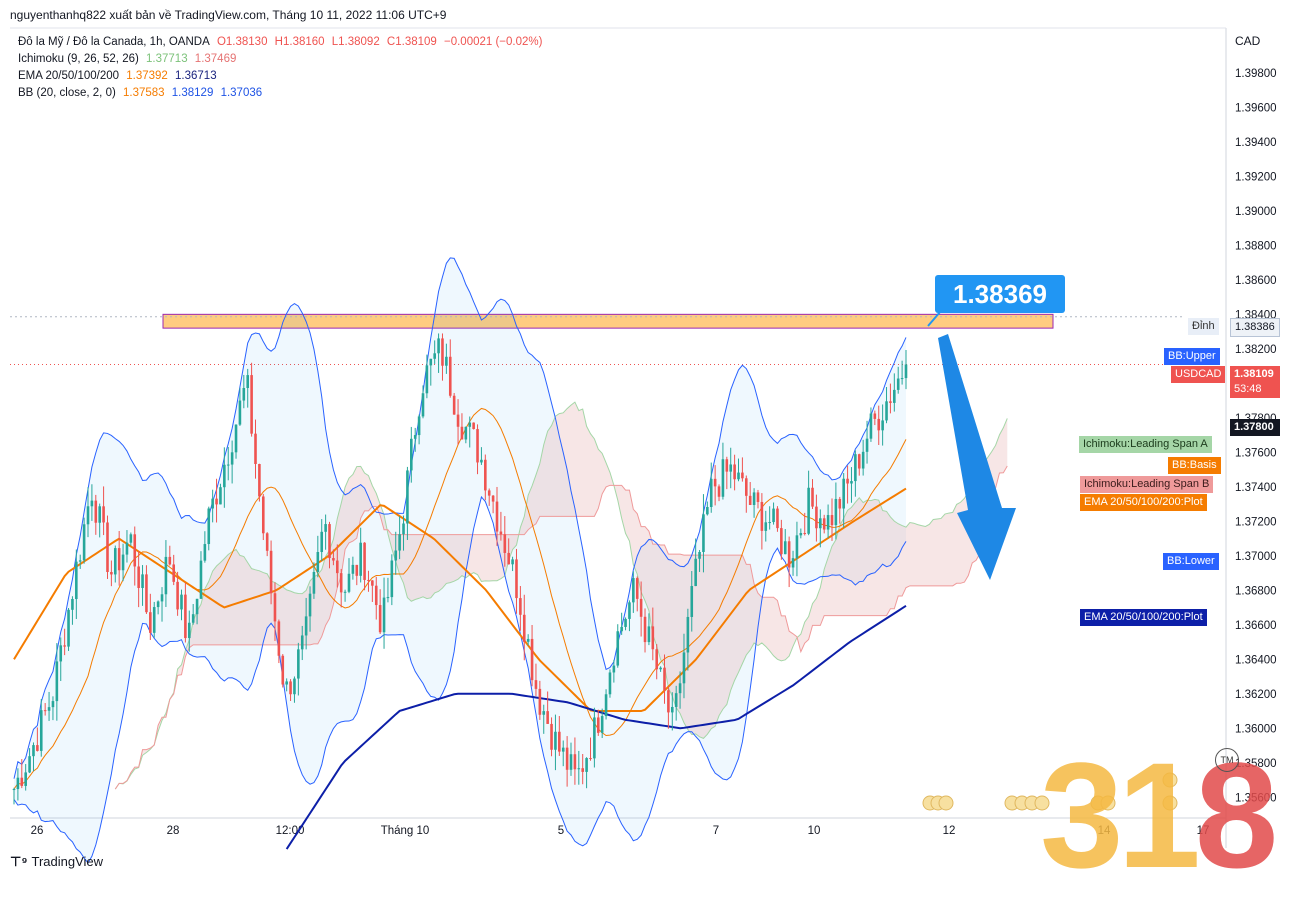 This screenshot has height=899, width=1299. What do you see at coordinates (1256, 108) in the screenshot?
I see `y-tick-label: 1.39600` at bounding box center [1256, 108].